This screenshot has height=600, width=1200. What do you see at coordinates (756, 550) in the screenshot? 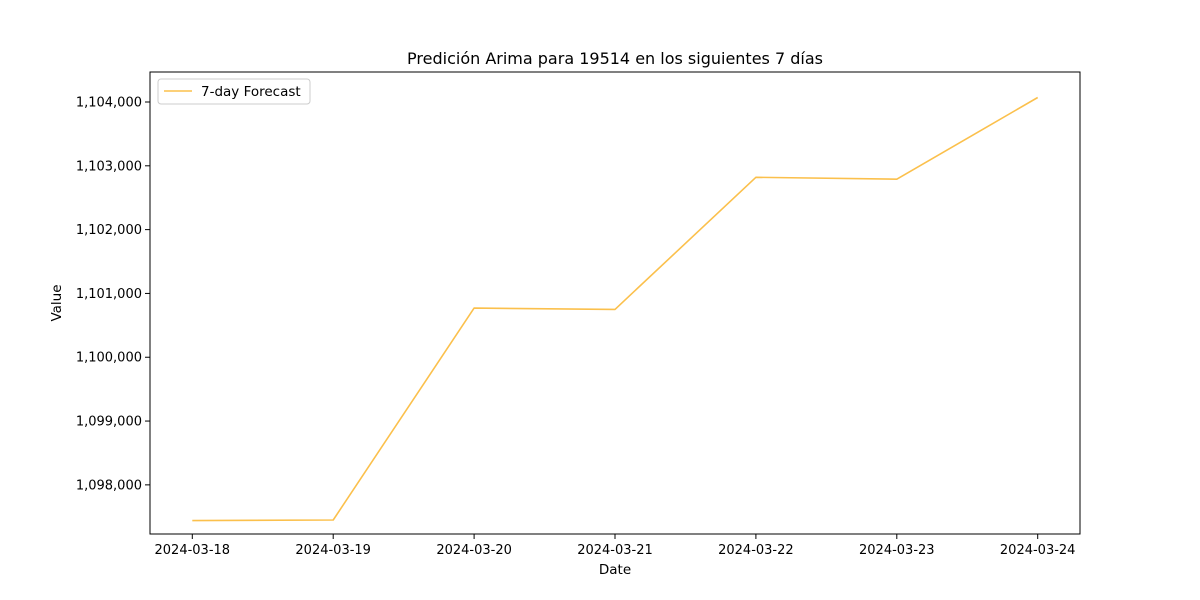
I see `x-tick-label: 2024-03-22` at bounding box center [756, 550].